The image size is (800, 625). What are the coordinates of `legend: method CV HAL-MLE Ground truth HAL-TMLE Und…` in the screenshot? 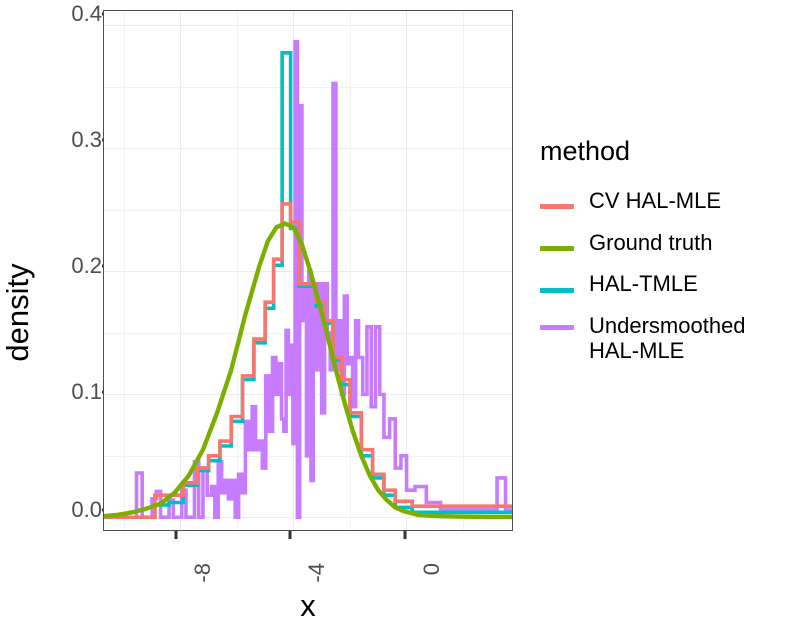 It's located at (665, 258).